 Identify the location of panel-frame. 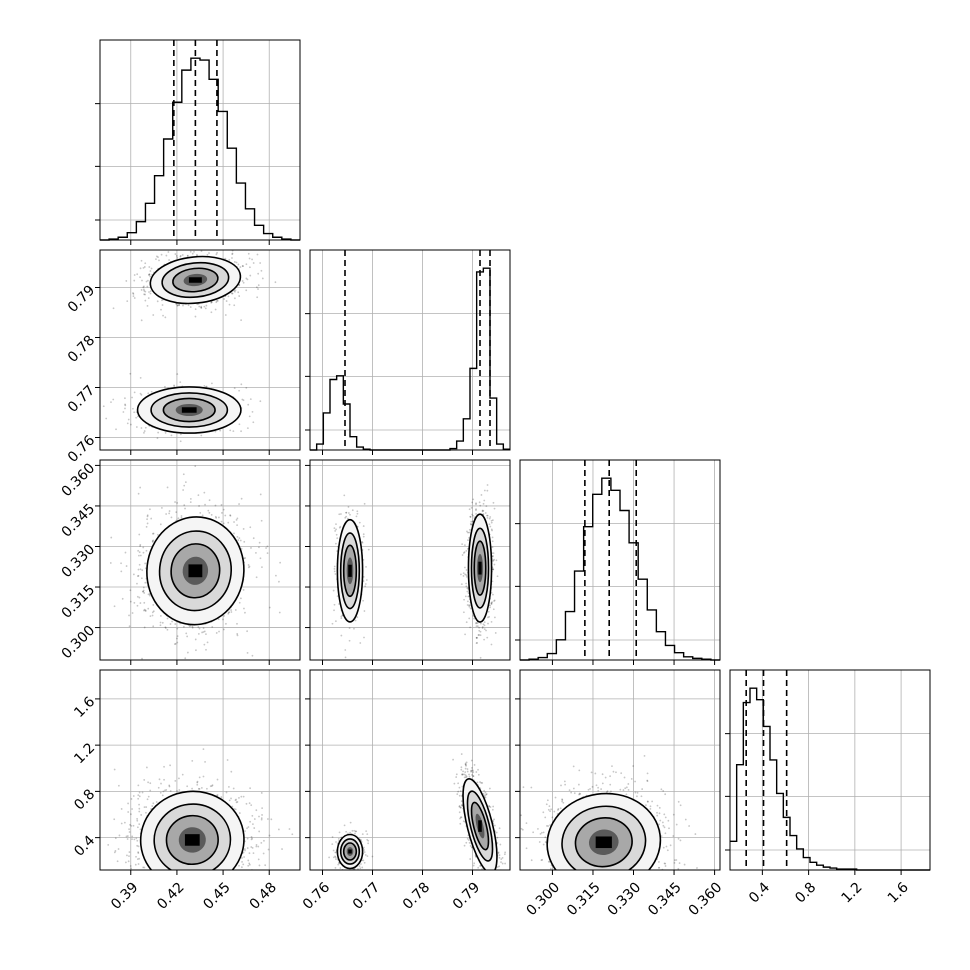
(200, 140).